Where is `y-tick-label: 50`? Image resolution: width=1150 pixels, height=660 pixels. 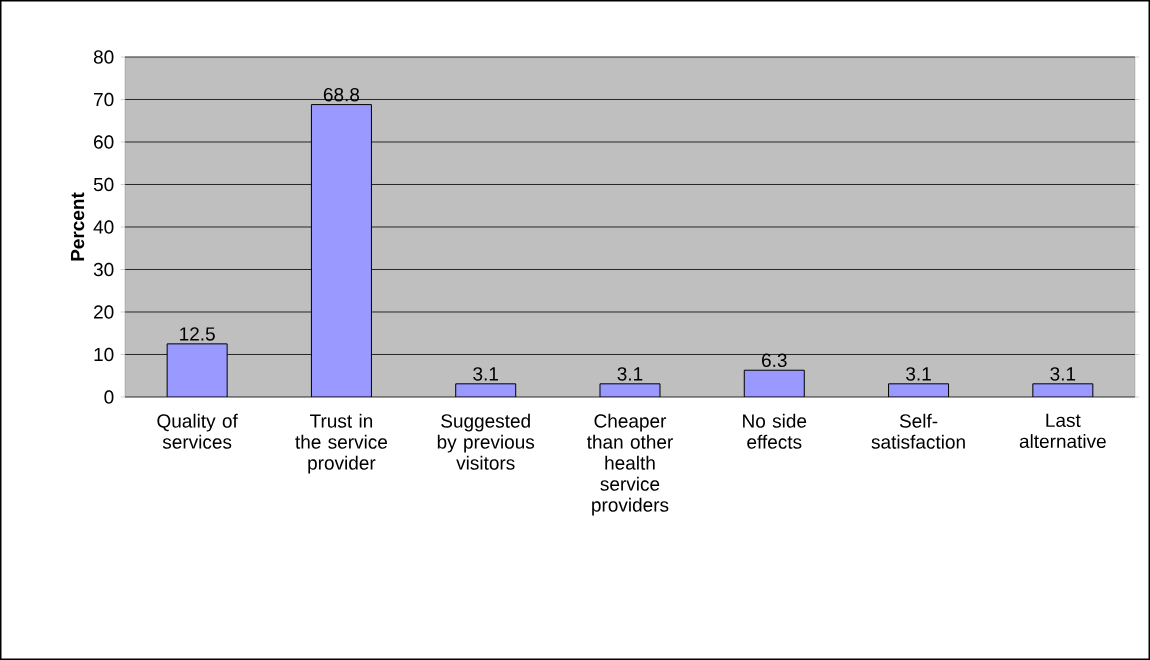
y-tick-label: 50 is located at coordinates (103, 184).